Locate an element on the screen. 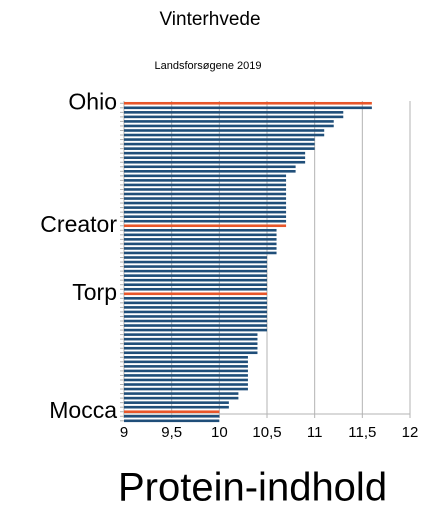  chart-title: Vinterhvede is located at coordinates (209, 19).